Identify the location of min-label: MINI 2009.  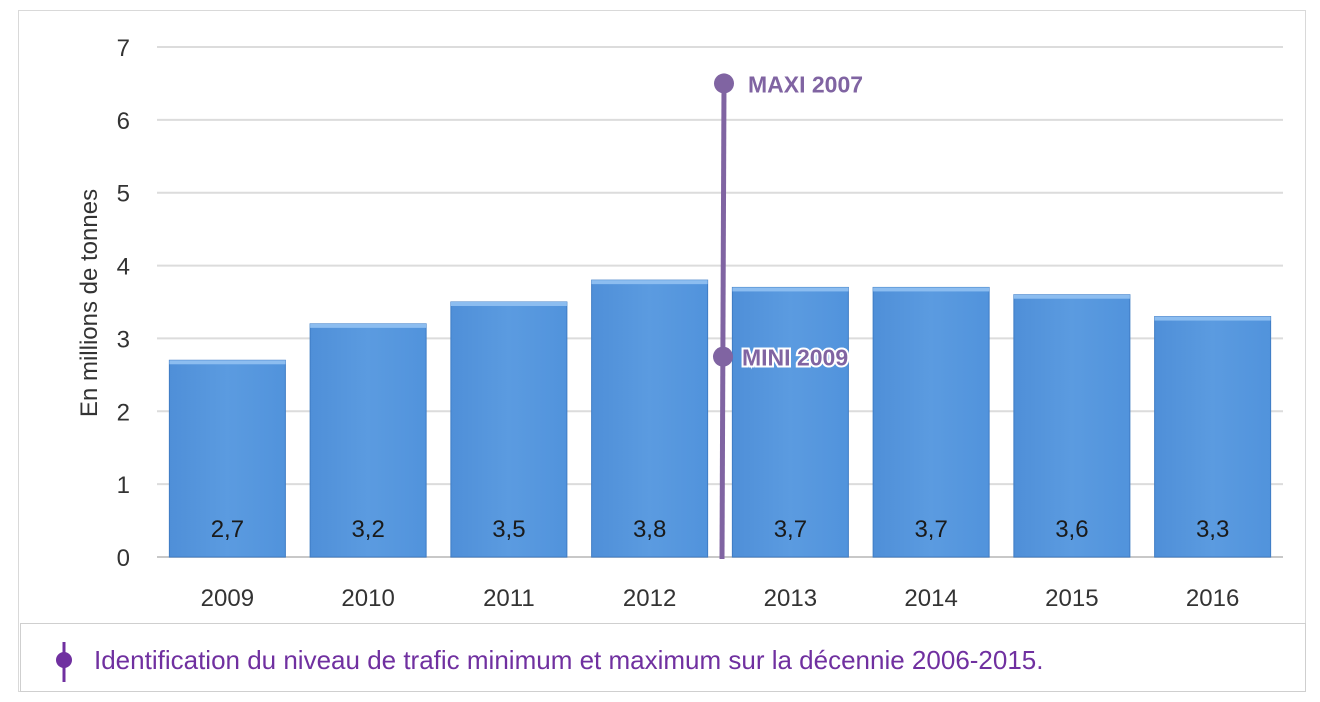
(795, 358).